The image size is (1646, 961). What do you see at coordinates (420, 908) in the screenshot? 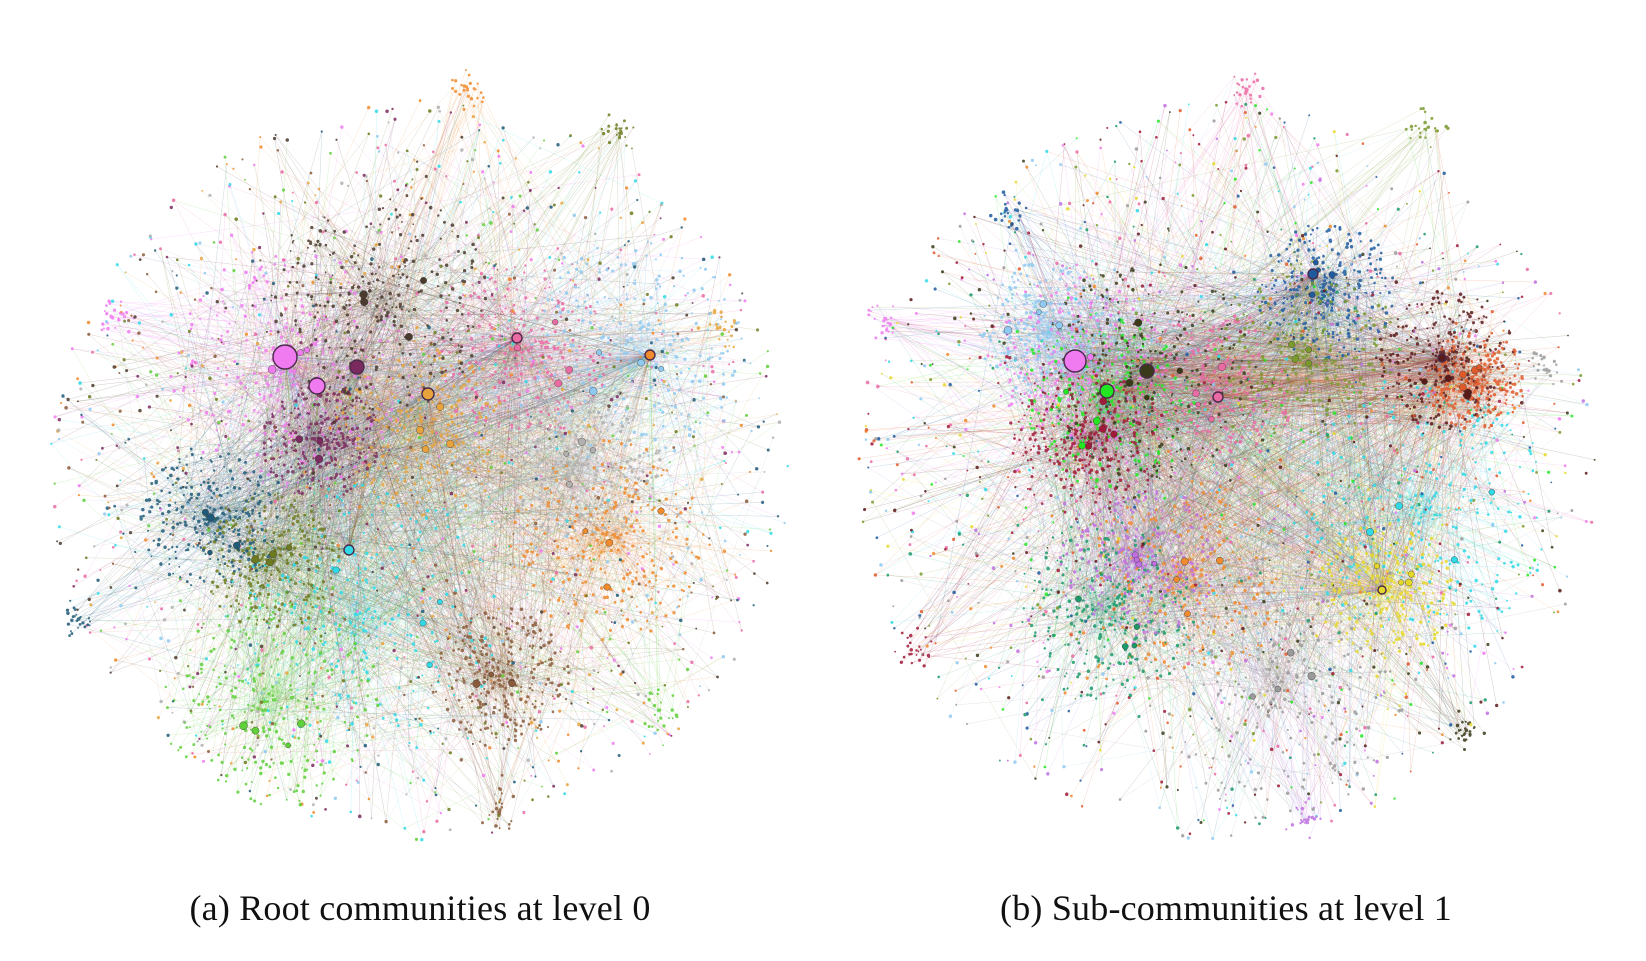
I see `caption-a: (a) Root communities at level 0` at bounding box center [420, 908].